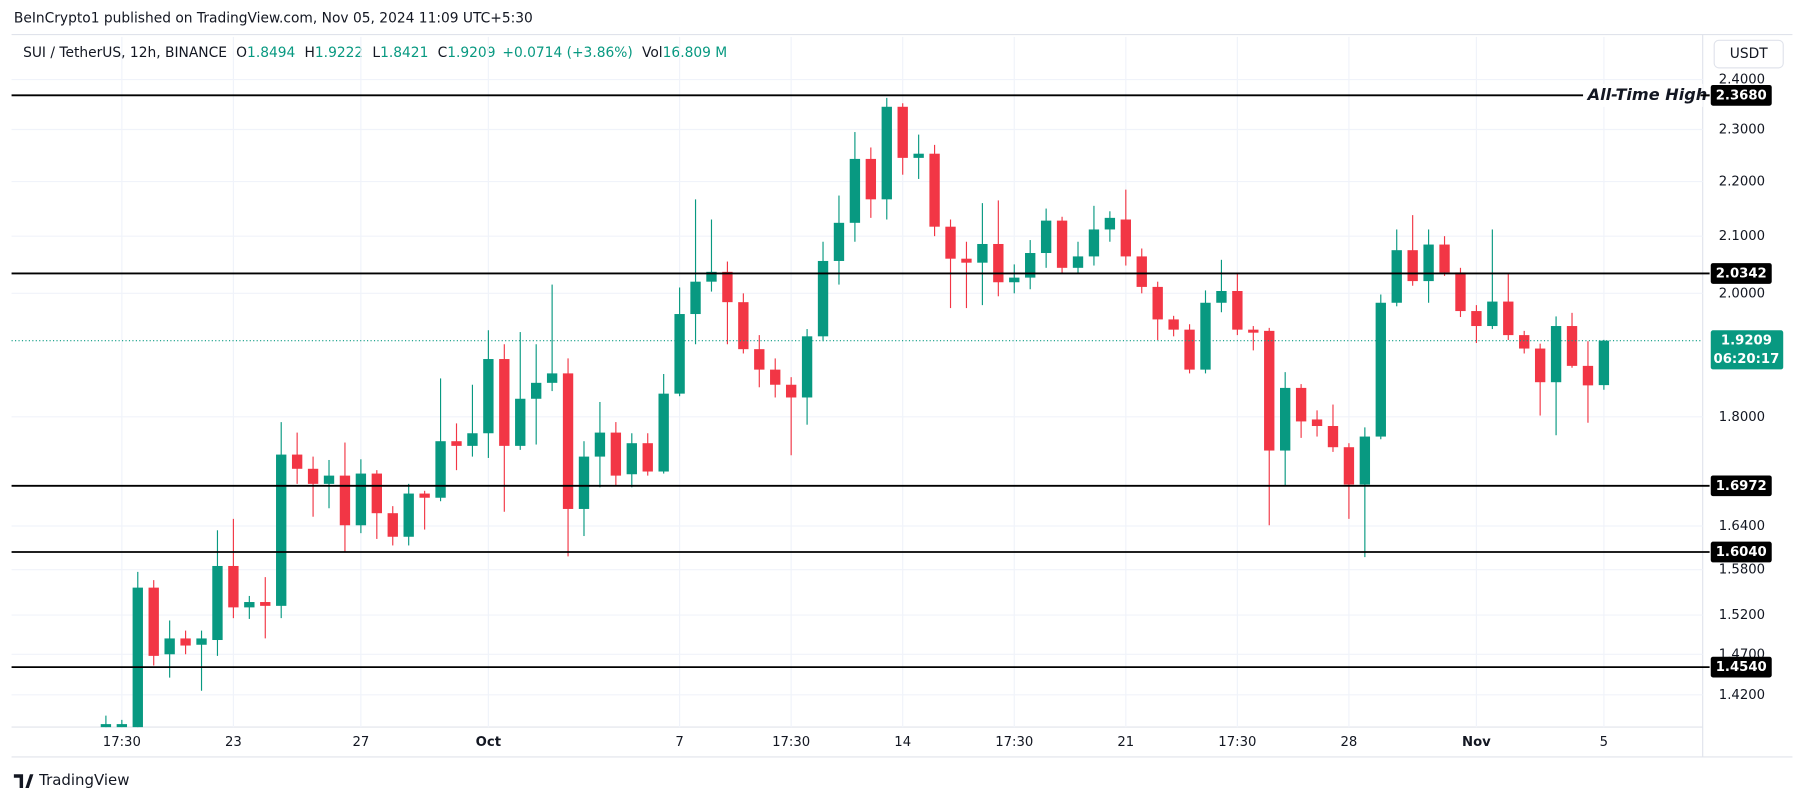 This screenshot has width=1804, height=803. What do you see at coordinates (443, 53) in the screenshot?
I see `close-label: C` at bounding box center [443, 53].